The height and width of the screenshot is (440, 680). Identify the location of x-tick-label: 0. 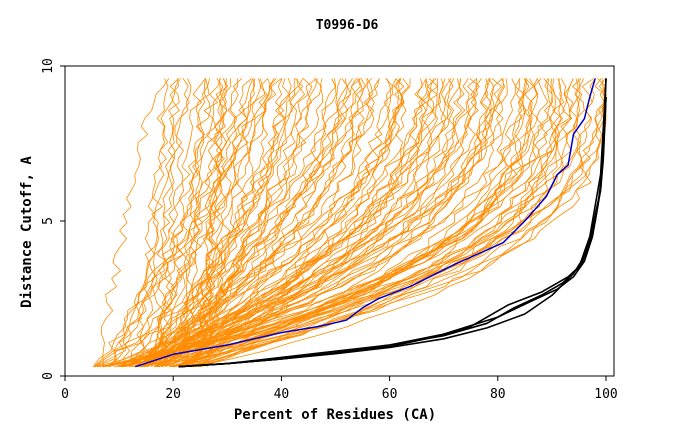
(65, 394).